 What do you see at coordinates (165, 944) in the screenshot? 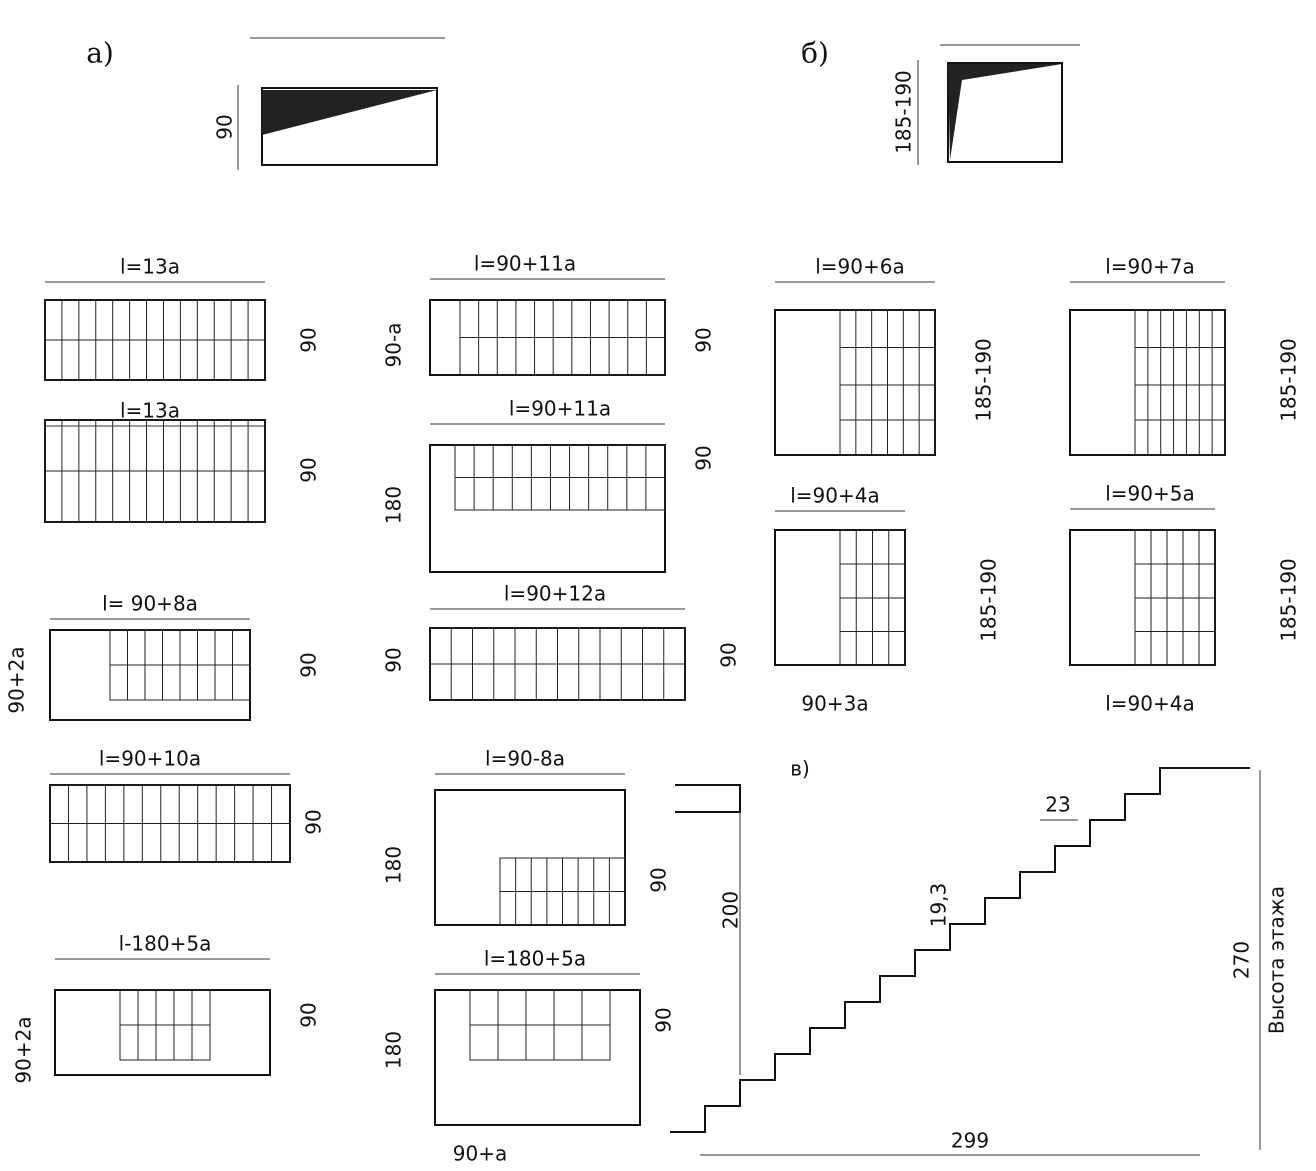
I see `length-label: l-180+5а` at bounding box center [165, 944].